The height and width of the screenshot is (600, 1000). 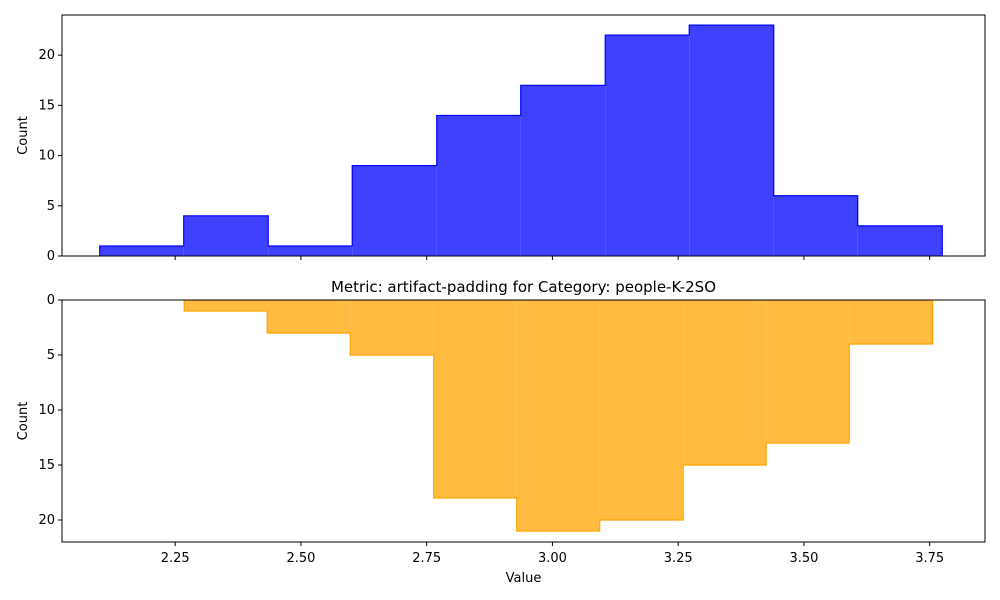 I want to click on y-tick-label-1-3: 10, so click(x=46, y=156).